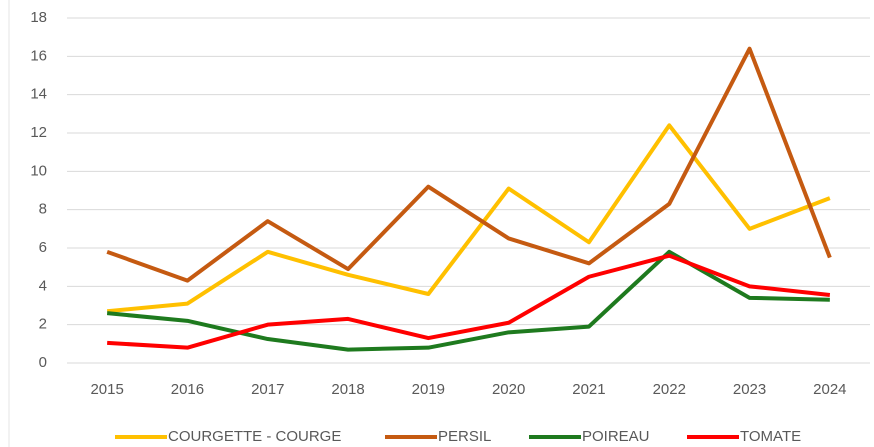 The width and height of the screenshot is (874, 447). What do you see at coordinates (43, 285) in the screenshot?
I see `y-tick-label: 4` at bounding box center [43, 285].